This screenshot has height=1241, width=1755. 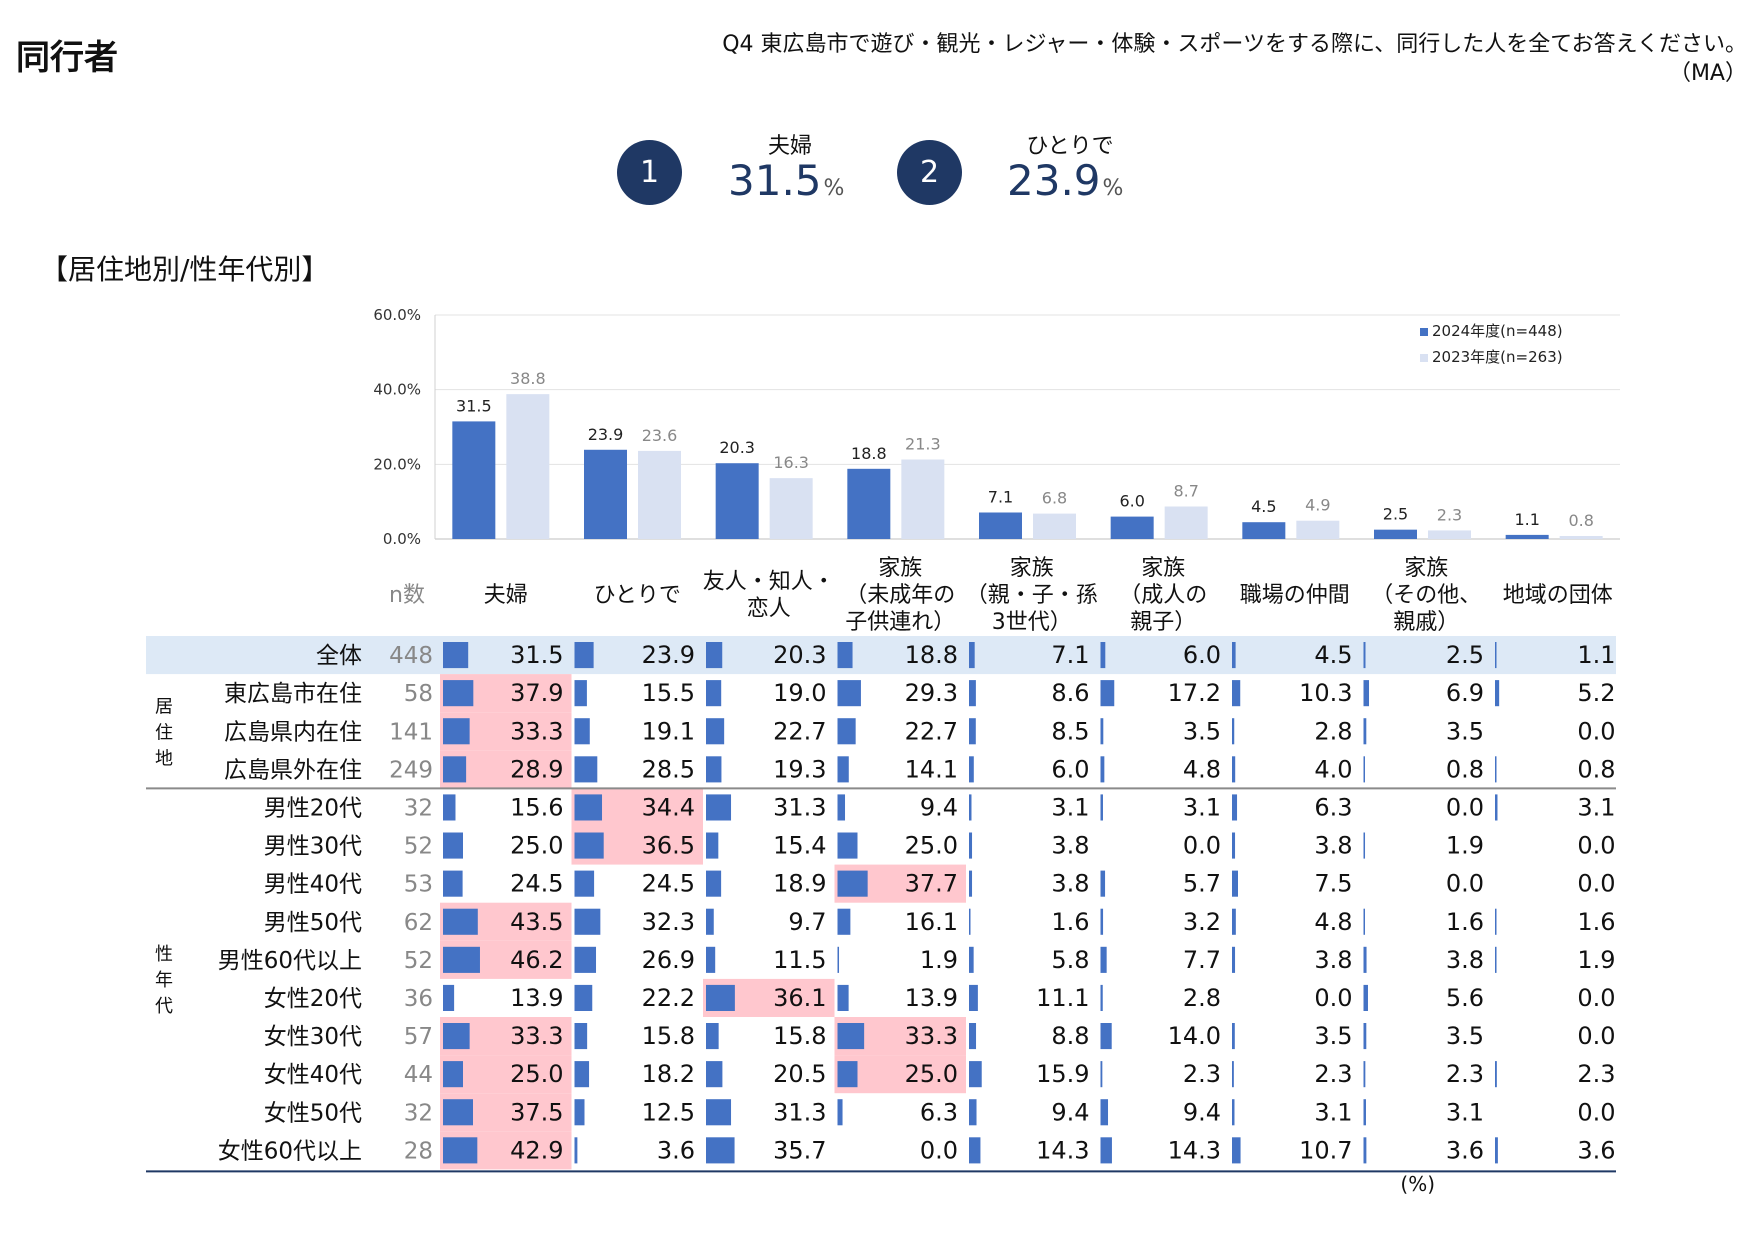 I want to click on bar-value-label: 18.8, so click(x=869, y=453).